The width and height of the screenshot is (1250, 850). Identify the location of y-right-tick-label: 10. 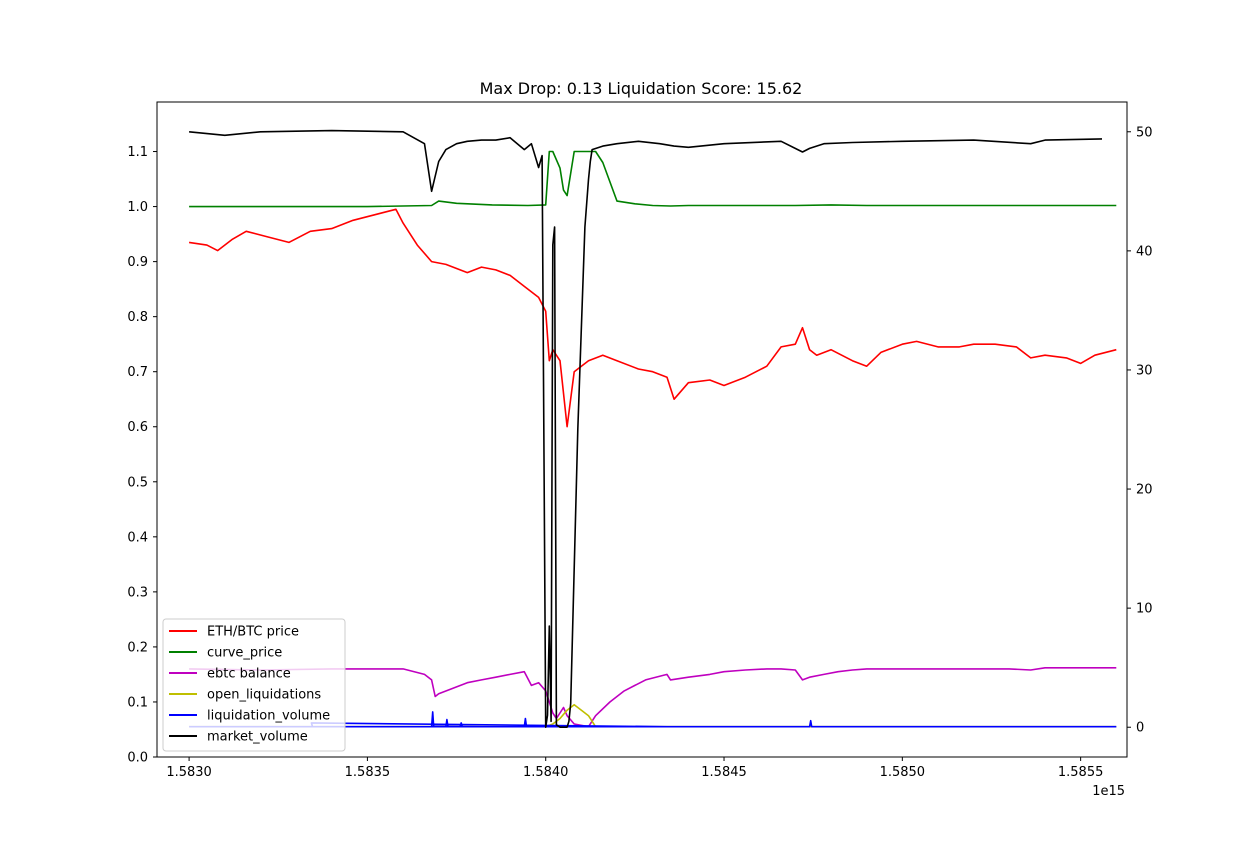
(1144, 609).